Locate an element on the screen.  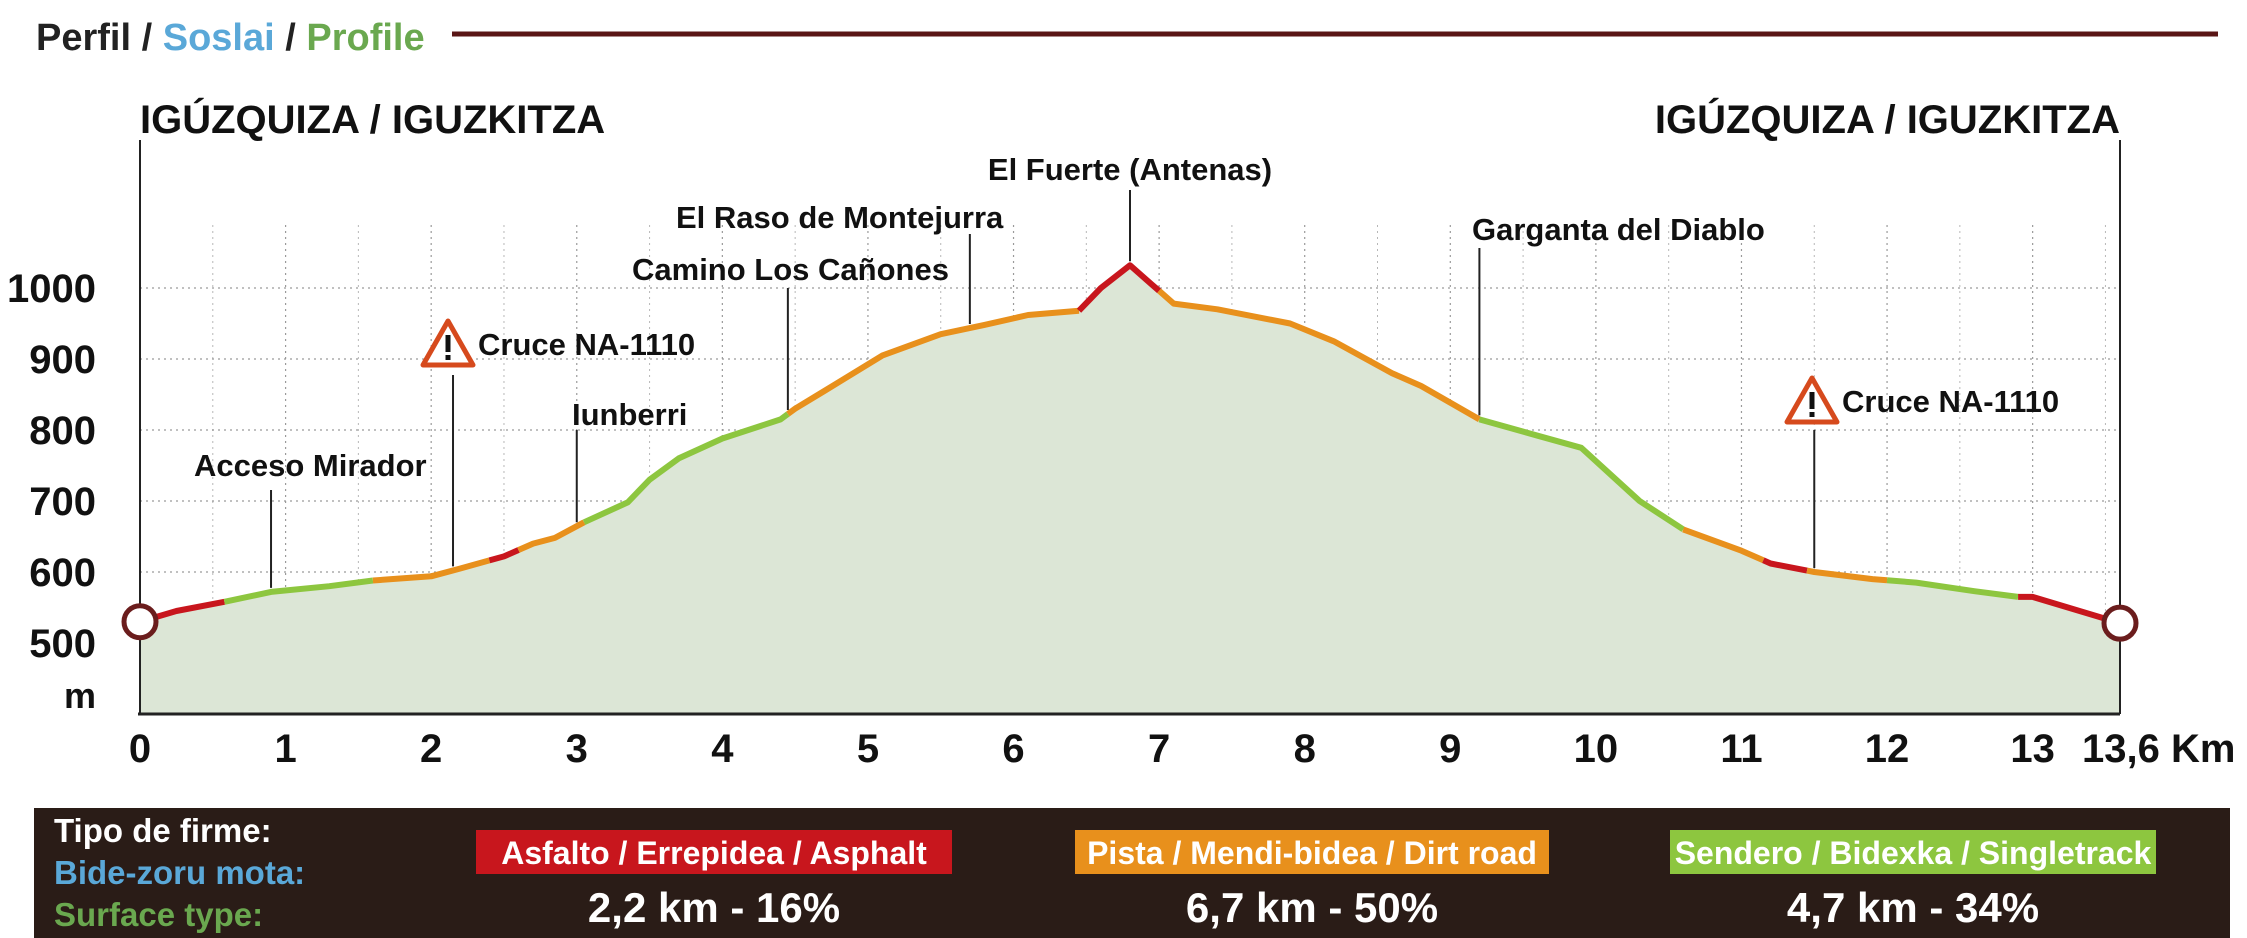
header: Perfil / Soslai / Profile is located at coordinates (1127, 38).